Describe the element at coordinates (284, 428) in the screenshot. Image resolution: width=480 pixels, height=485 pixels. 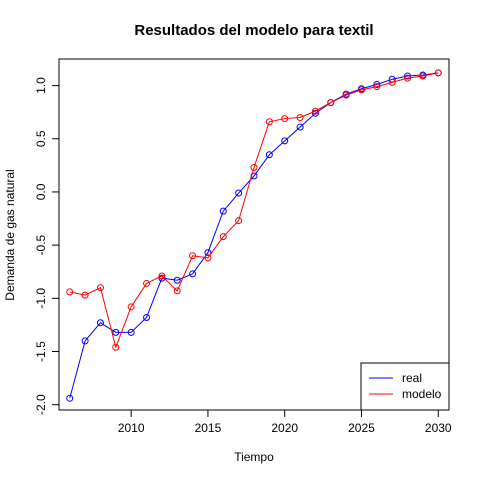
I see `x-tick-label: 2020` at that location.